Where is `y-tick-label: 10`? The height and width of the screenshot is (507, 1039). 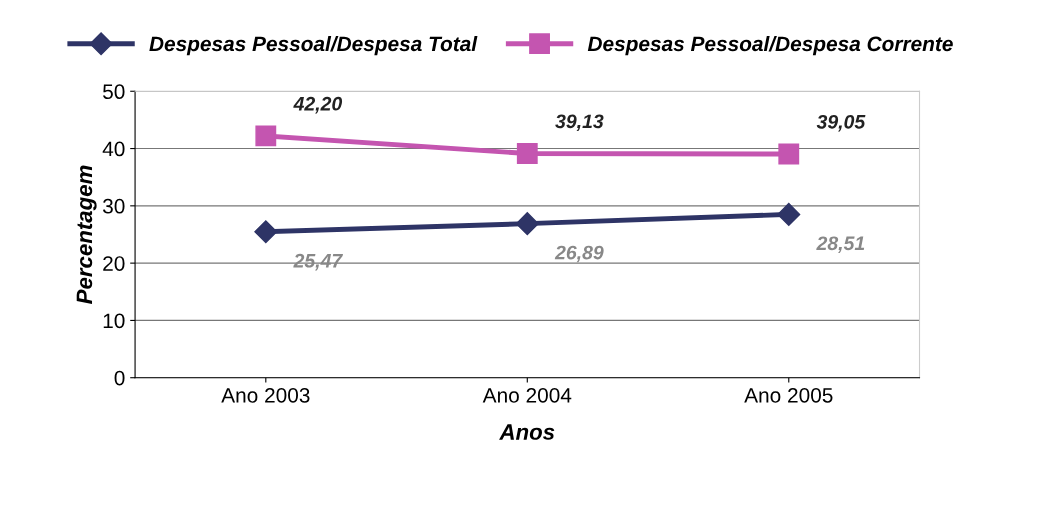 y-tick-label: 10 is located at coordinates (114, 321).